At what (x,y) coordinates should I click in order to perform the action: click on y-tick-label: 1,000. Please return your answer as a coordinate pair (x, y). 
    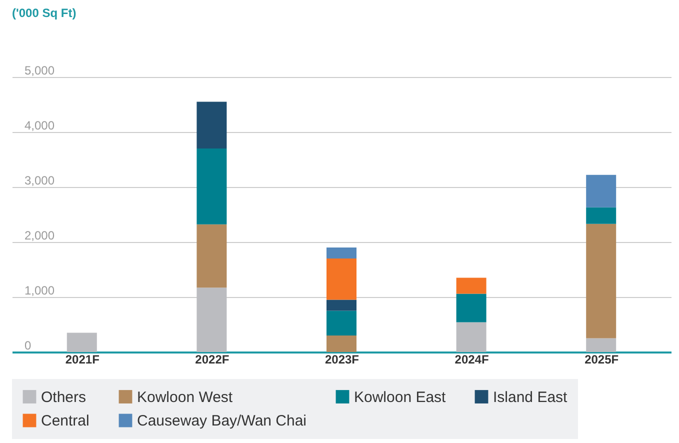
    Looking at the image, I should click on (39, 291).